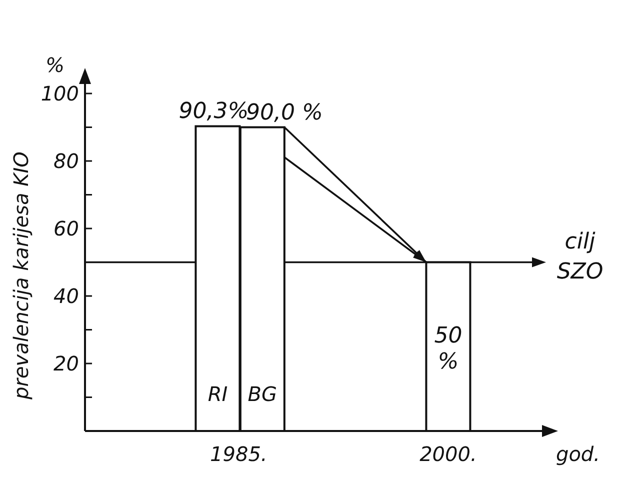 The image size is (618, 479). What do you see at coordinates (218, 394) in the screenshot?
I see `series-label: RI` at bounding box center [218, 394].